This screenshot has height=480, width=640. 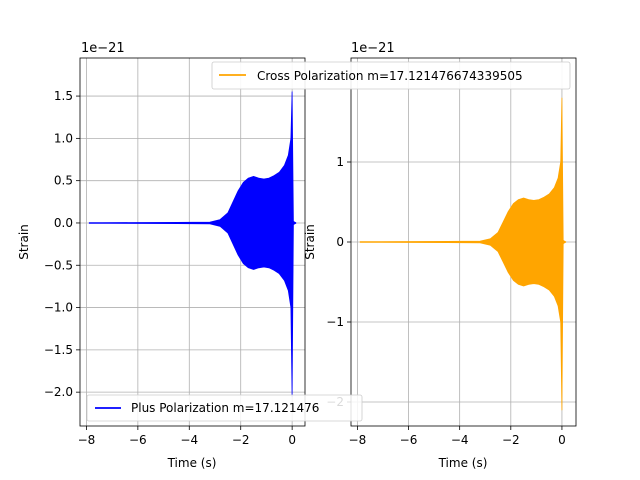 I want to click on left-offset-text: 1e−21, so click(x=103, y=48).